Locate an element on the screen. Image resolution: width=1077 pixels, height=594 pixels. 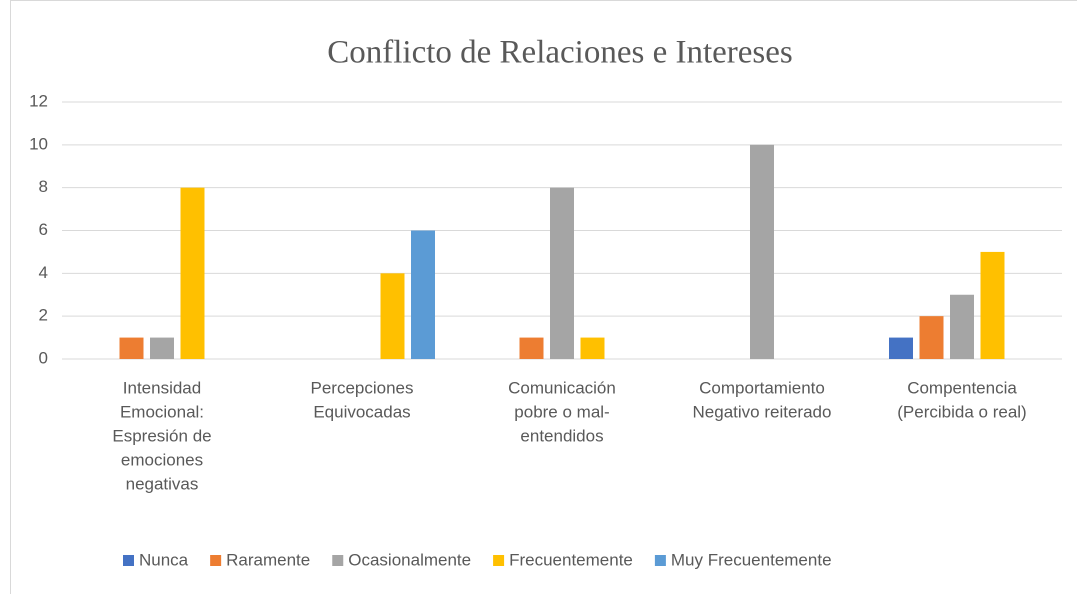
x-tick-label: Emocional: is located at coordinates (162, 411).